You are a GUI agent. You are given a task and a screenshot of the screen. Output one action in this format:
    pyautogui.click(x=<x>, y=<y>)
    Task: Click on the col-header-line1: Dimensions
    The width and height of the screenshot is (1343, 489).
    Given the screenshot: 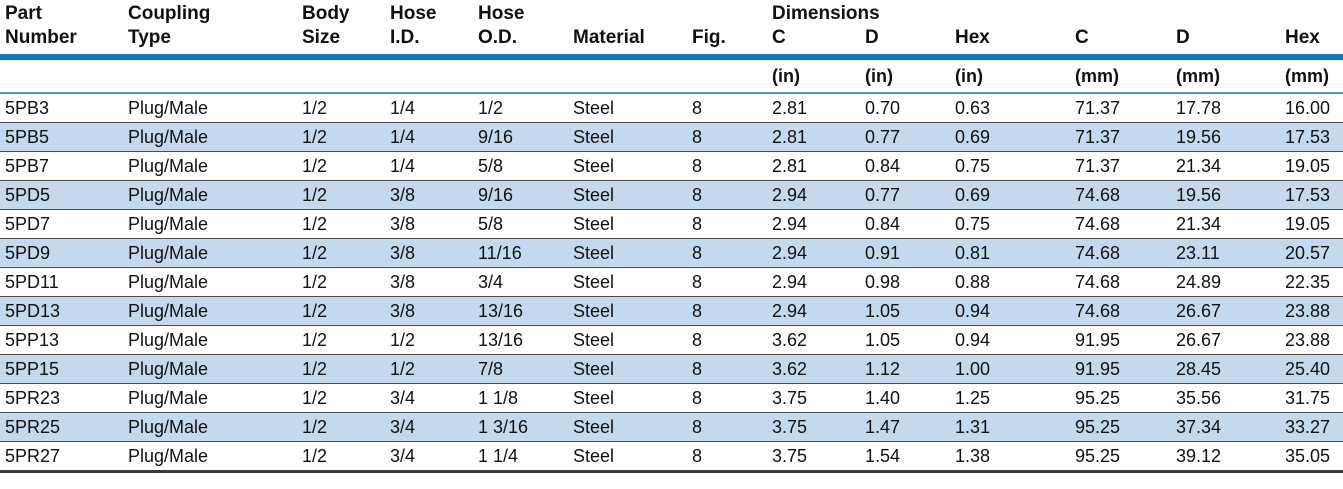 What is the action you would take?
    pyautogui.click(x=826, y=13)
    